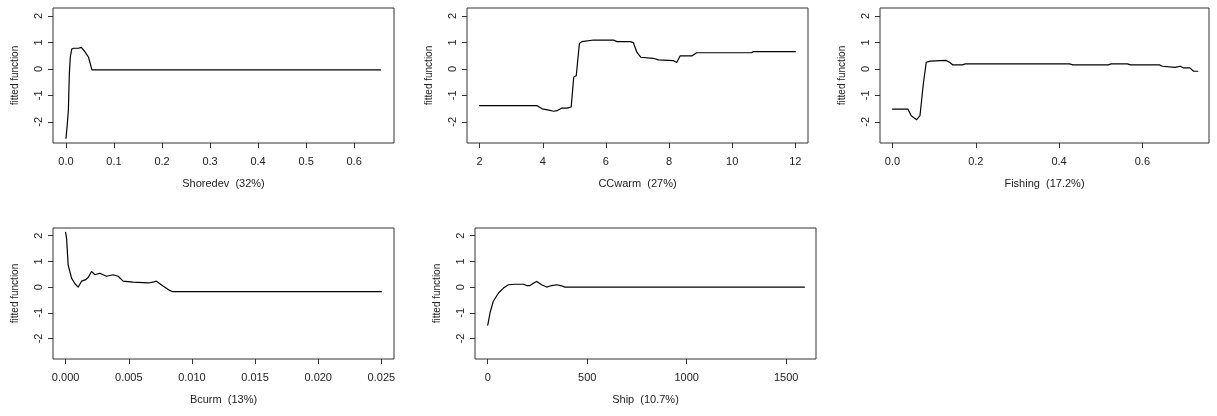  Describe the element at coordinates (306, 160) in the screenshot. I see `x-tick-label: 0.5` at that location.